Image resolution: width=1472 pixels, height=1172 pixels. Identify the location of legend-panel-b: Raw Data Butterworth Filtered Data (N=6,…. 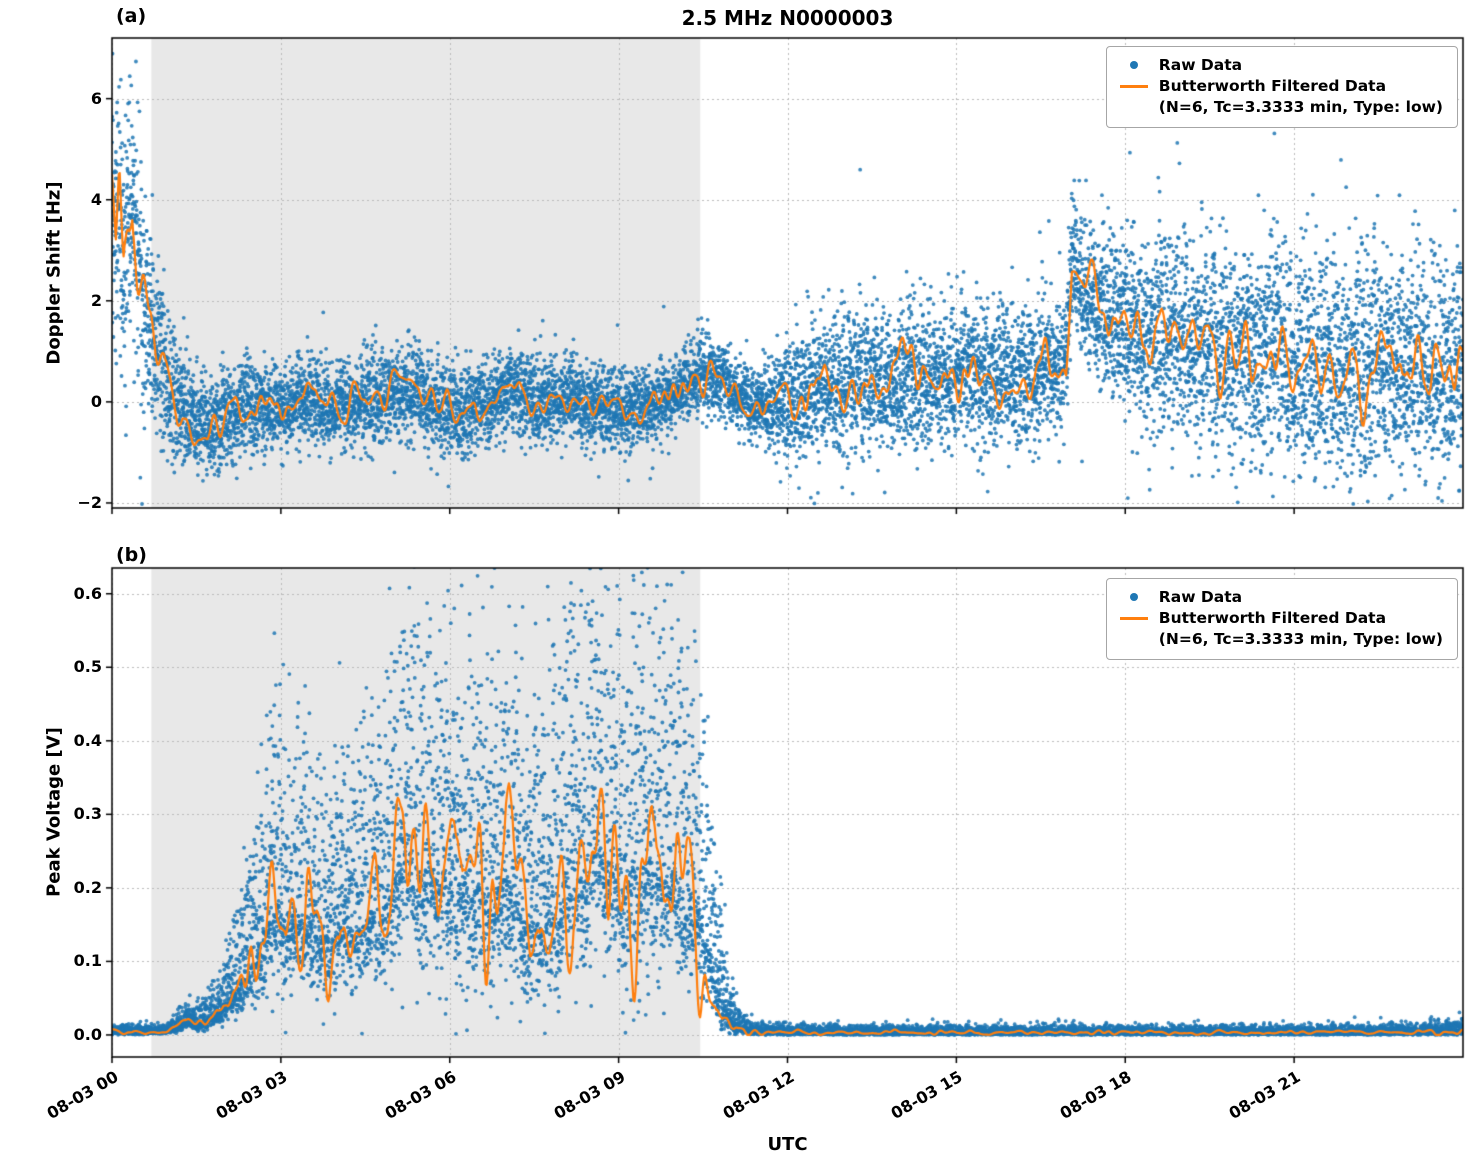
(1281, 619).